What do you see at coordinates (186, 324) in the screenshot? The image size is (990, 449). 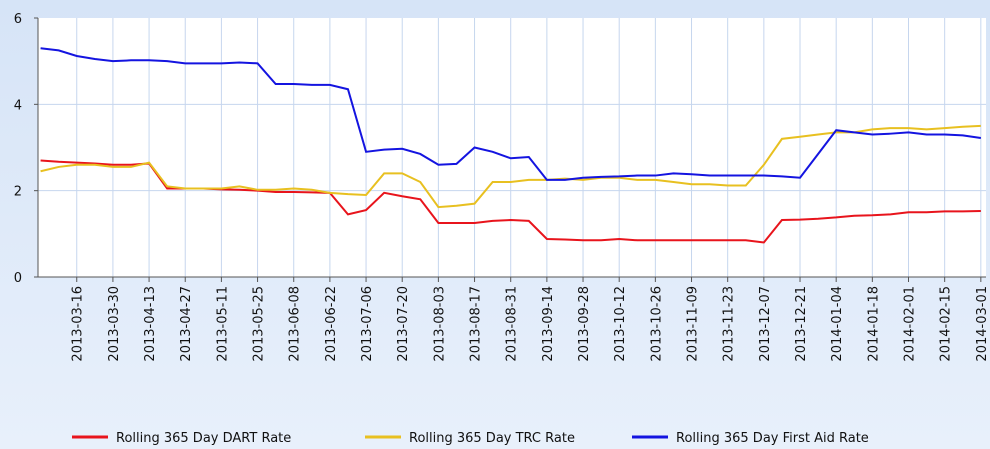 I see `x-tick-label: 2013-04-27` at bounding box center [186, 324].